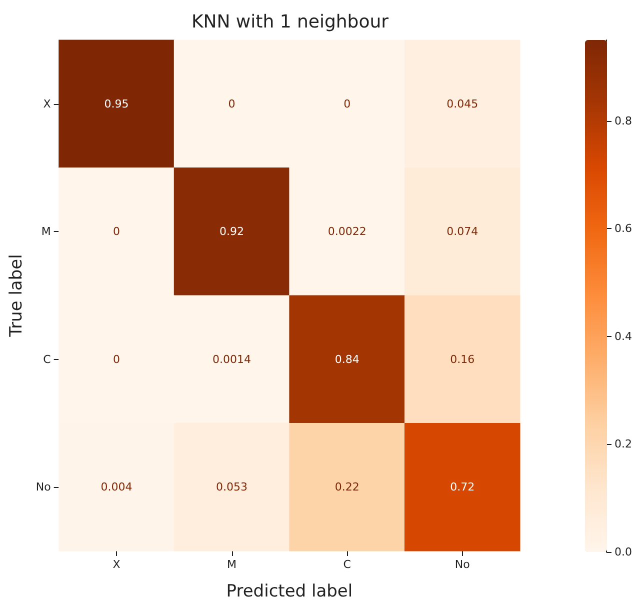  I want to click on data-label: 0.045, so click(462, 103).